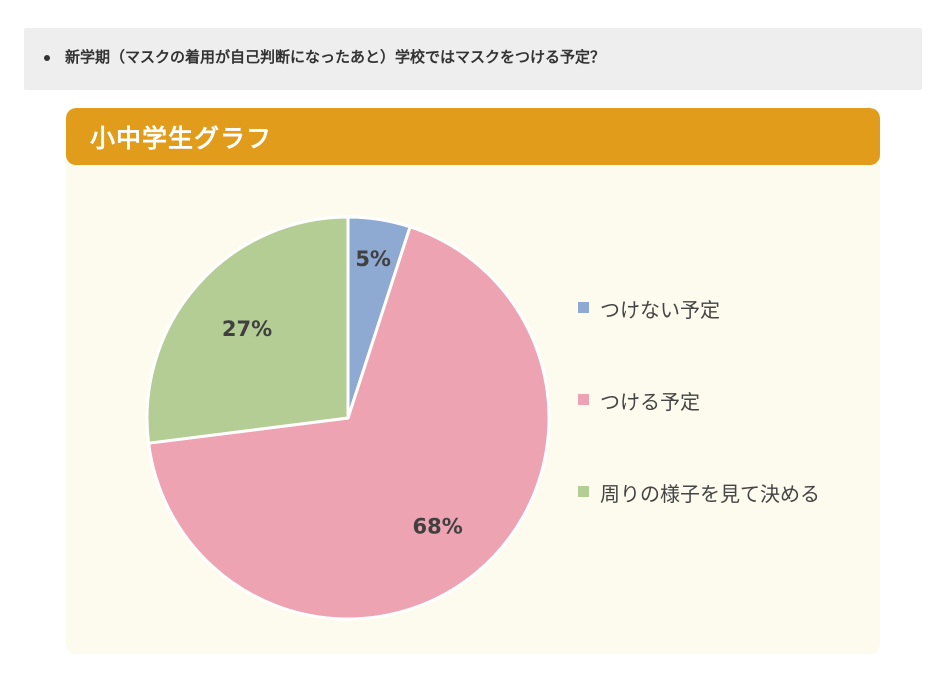 The image size is (936, 676). What do you see at coordinates (710, 494) in the screenshot?
I see `legend-label: 周りの様子を見て決める` at bounding box center [710, 494].